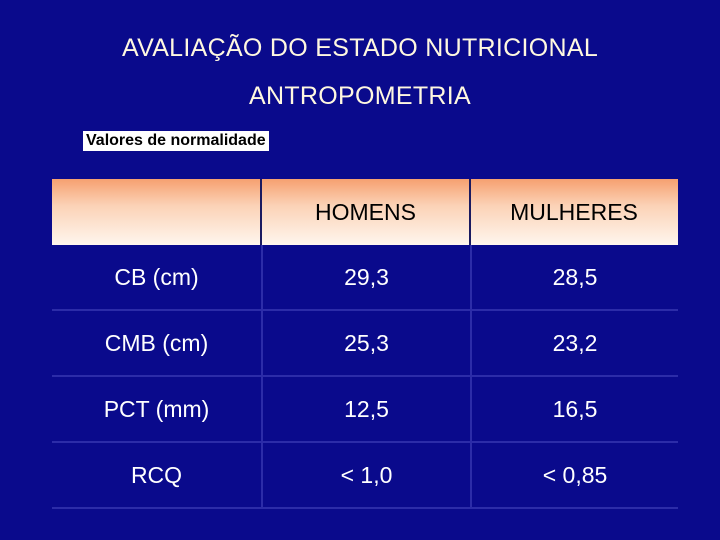 This screenshot has height=540, width=720. I want to click on header-empty-cell, so click(156, 212).